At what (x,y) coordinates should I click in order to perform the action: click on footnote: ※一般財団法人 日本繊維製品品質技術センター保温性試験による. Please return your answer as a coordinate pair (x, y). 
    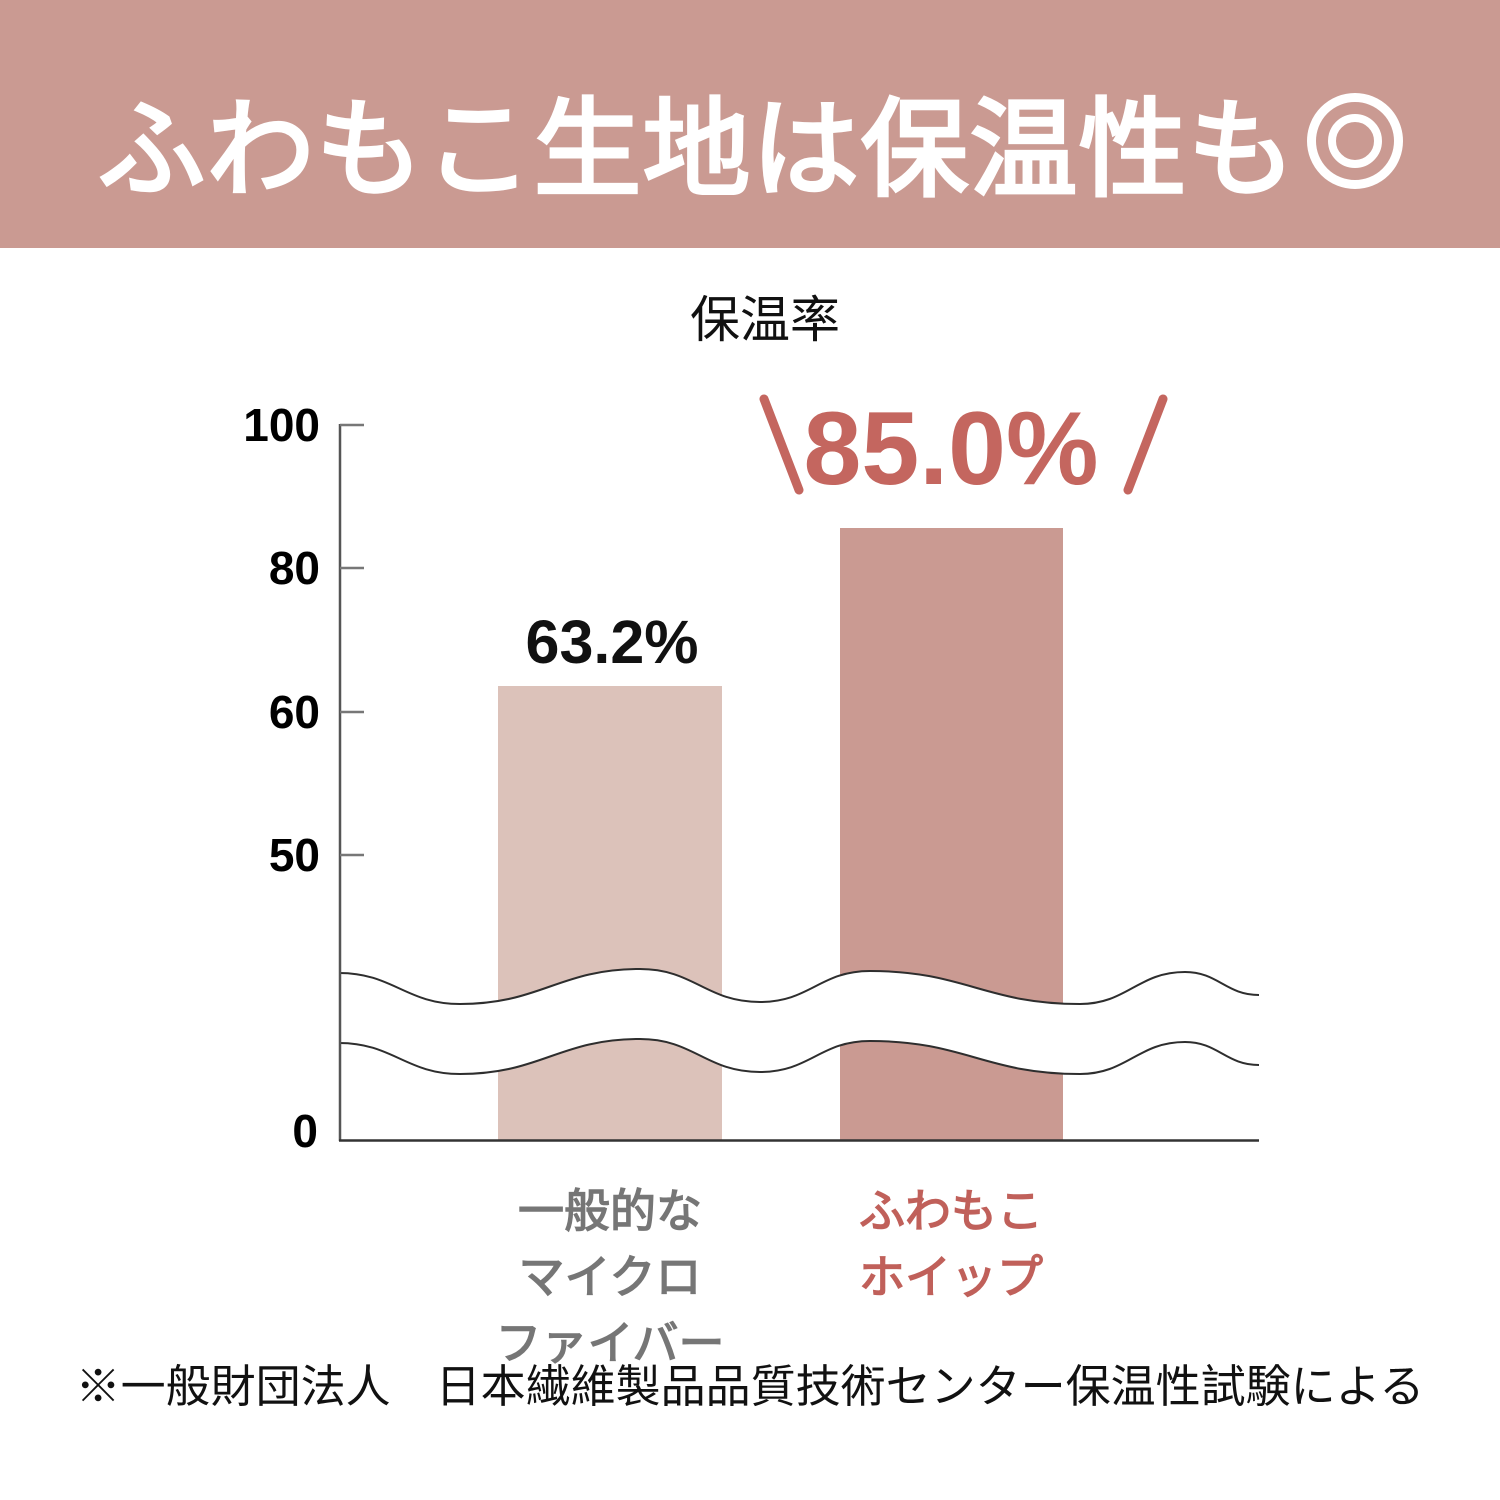
    Looking at the image, I should click on (750, 1386).